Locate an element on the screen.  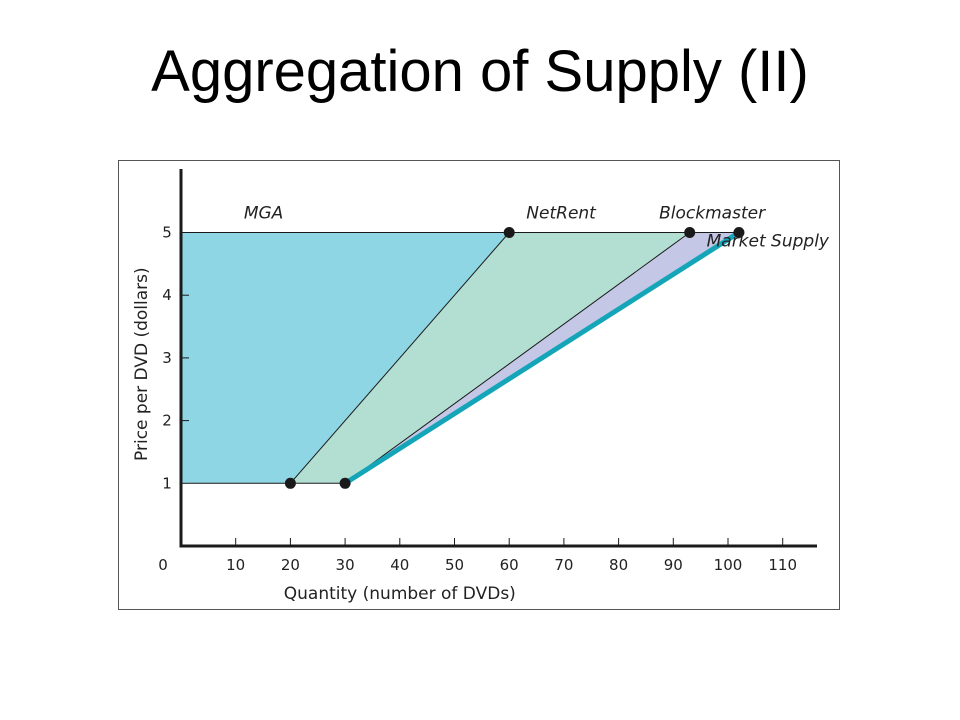
market-supply-line is located at coordinates (542, 358).